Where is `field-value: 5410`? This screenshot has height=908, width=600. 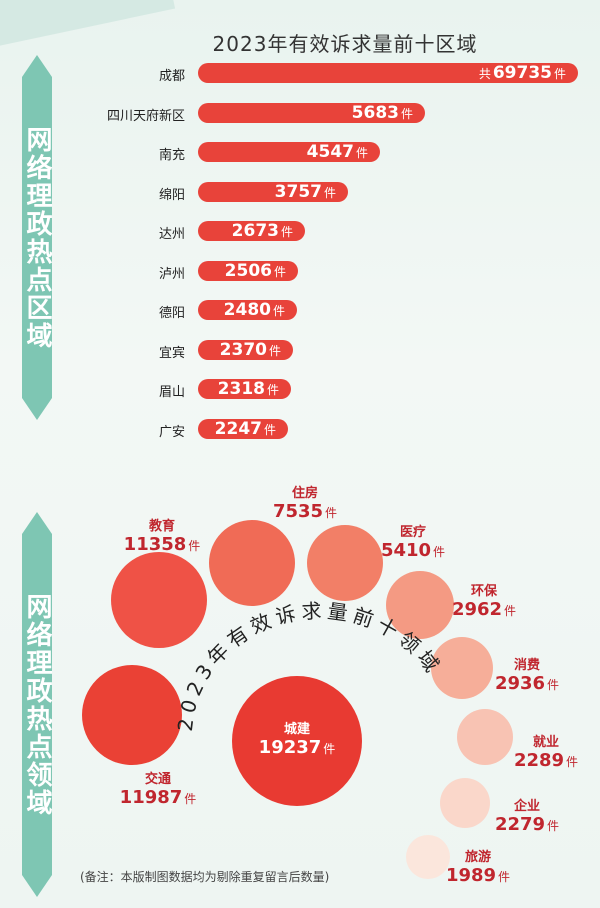 field-value: 5410 is located at coordinates (406, 550).